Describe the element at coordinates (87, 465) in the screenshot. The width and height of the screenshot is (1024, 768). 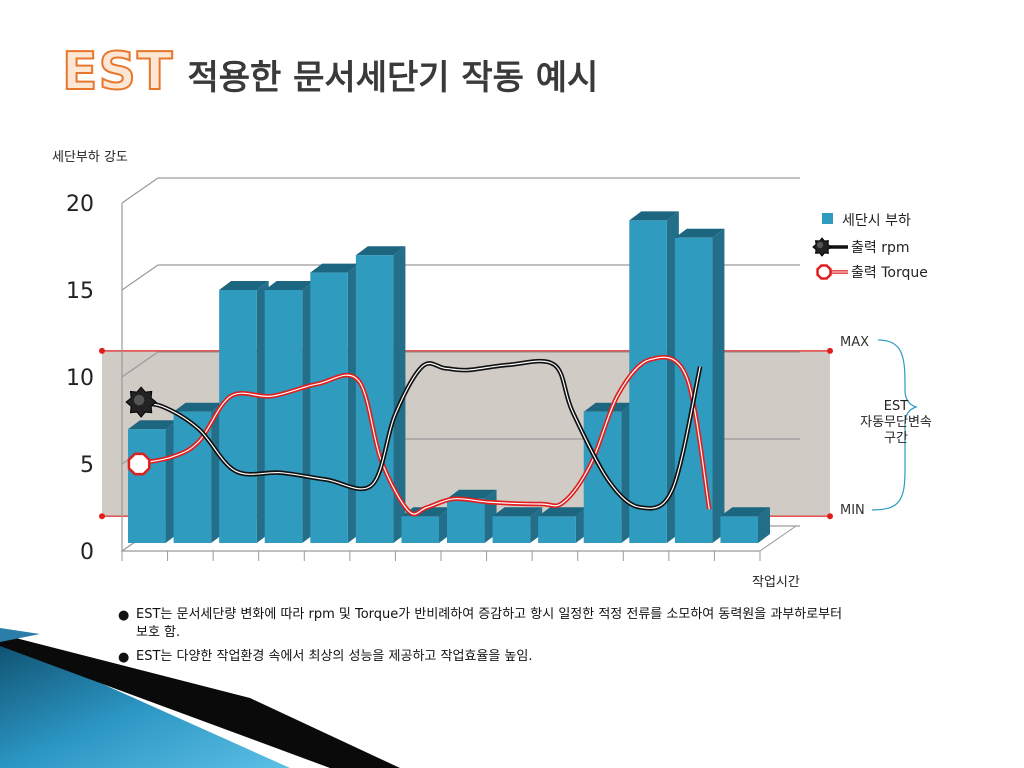
I see `y-tick-label: 5` at that location.